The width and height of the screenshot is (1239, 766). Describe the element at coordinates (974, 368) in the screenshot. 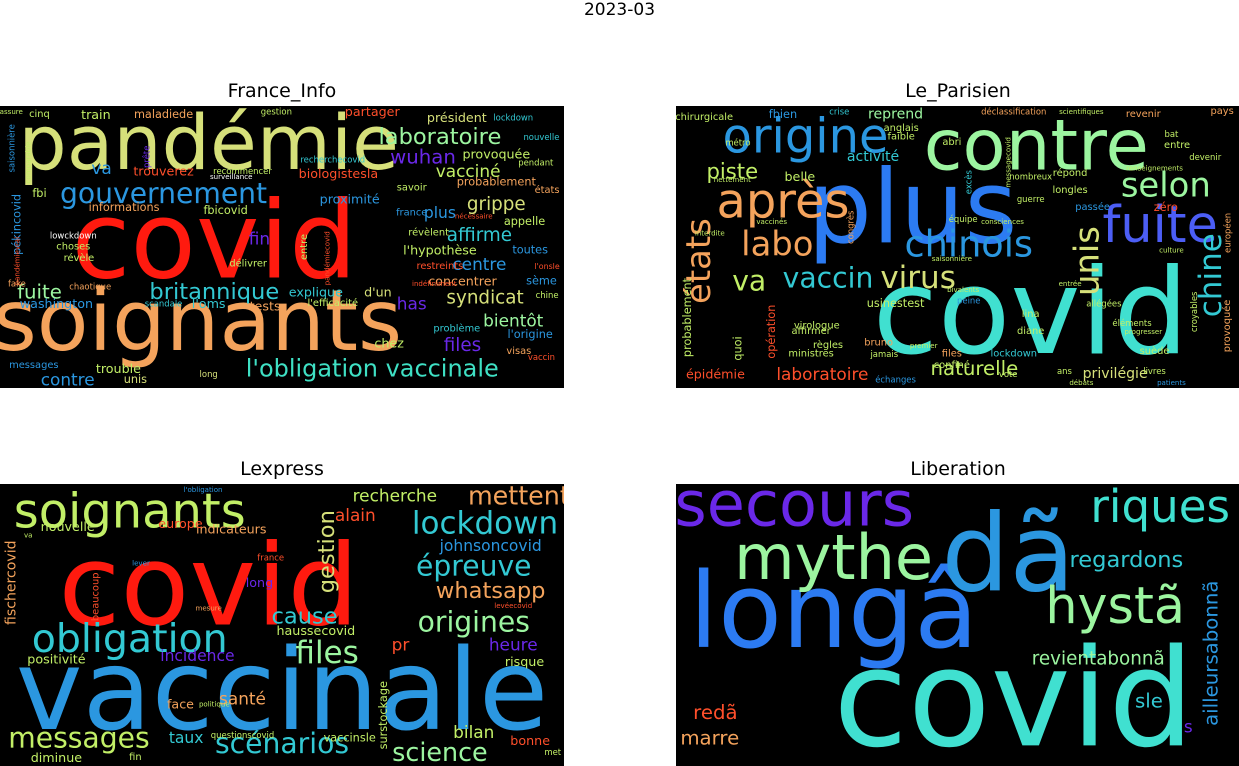

I see `cloud-word: naturelle` at that location.